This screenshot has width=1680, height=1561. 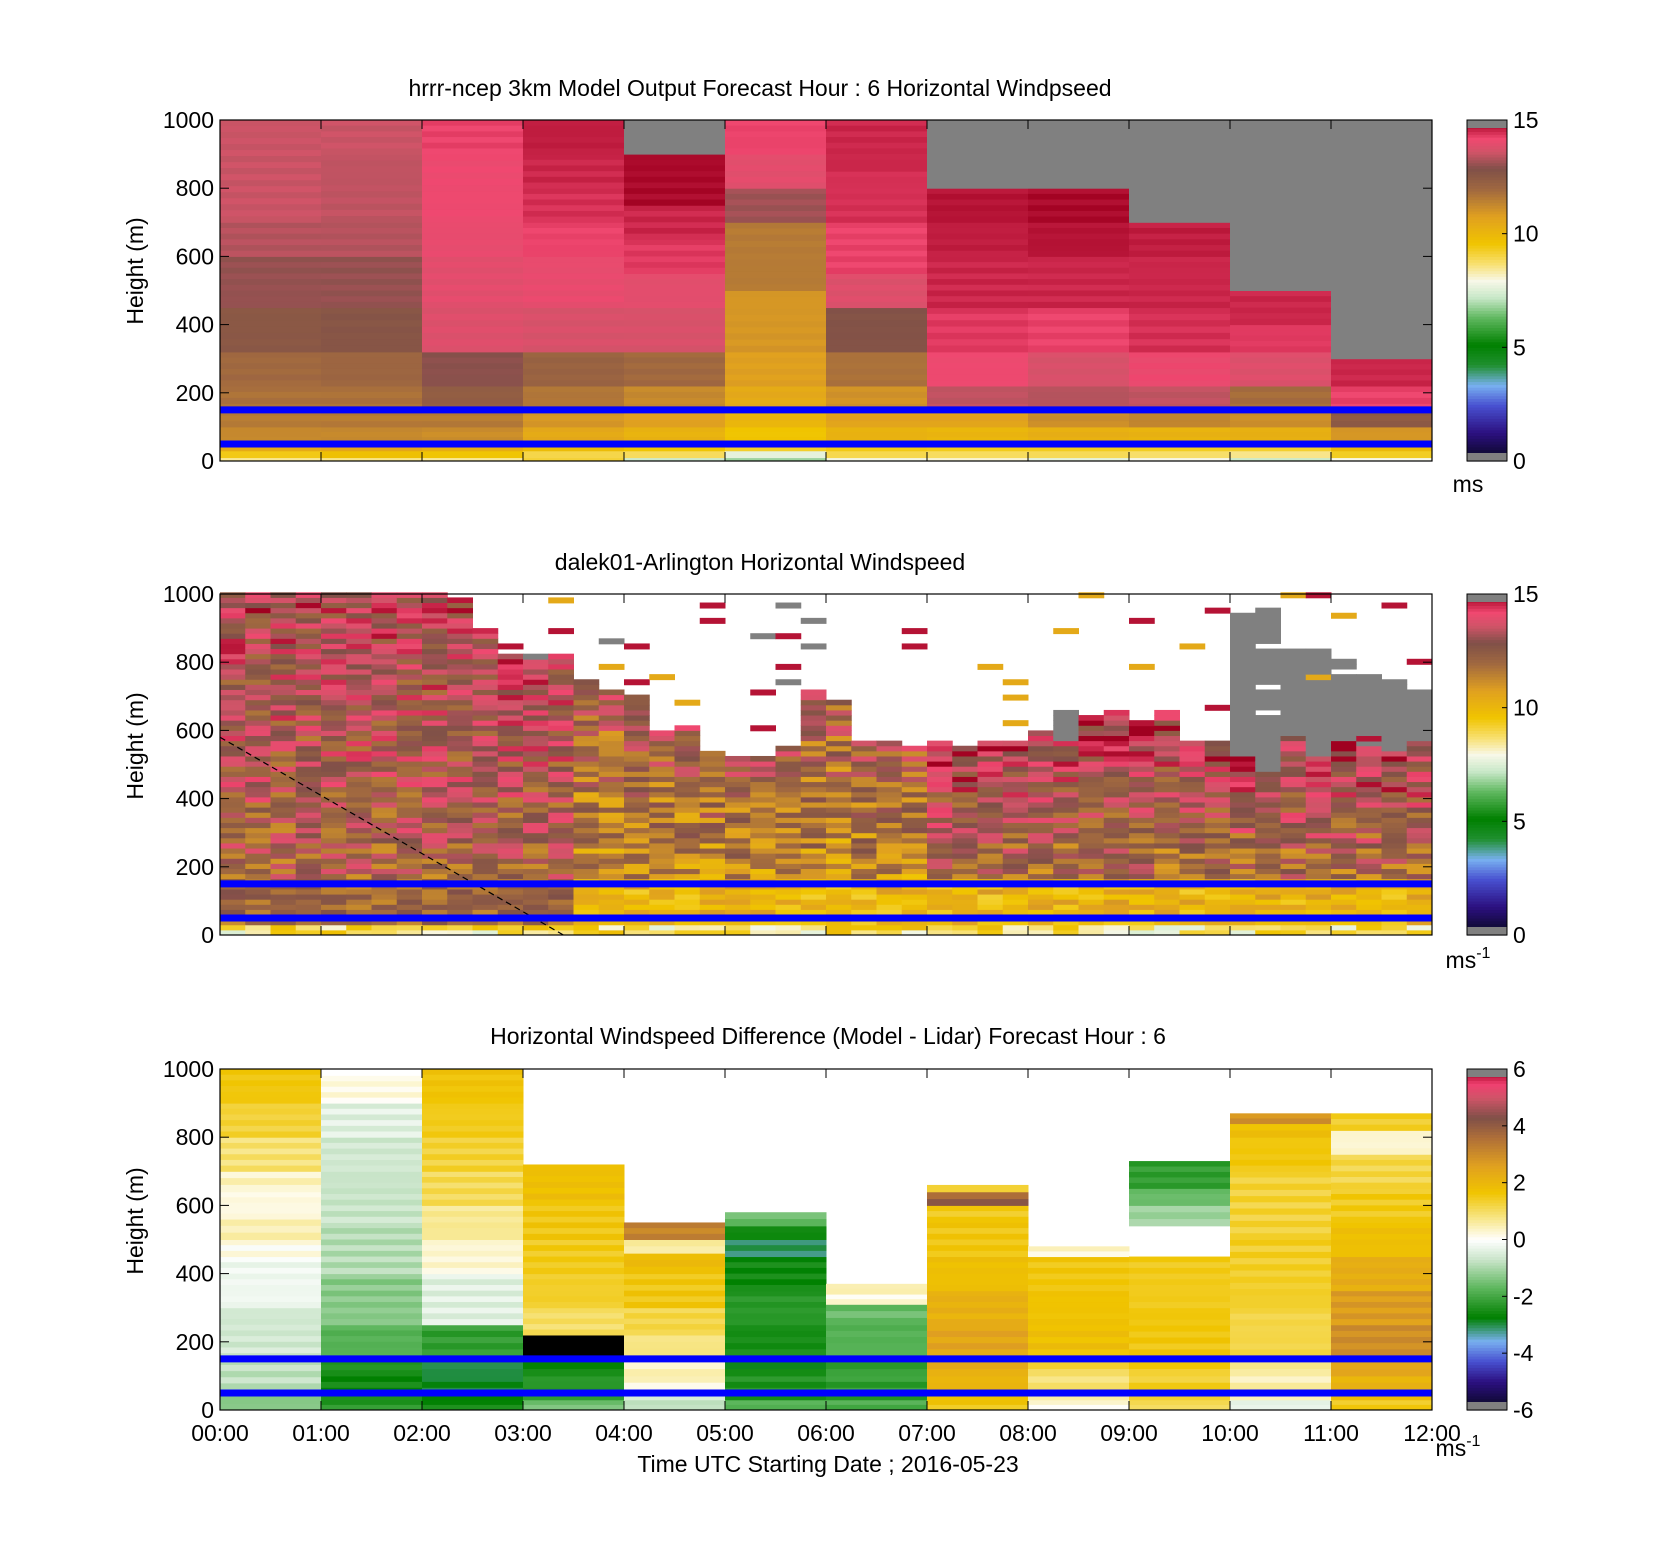 I want to click on colorbar-tick-label: -4, so click(x=1523, y=1353).